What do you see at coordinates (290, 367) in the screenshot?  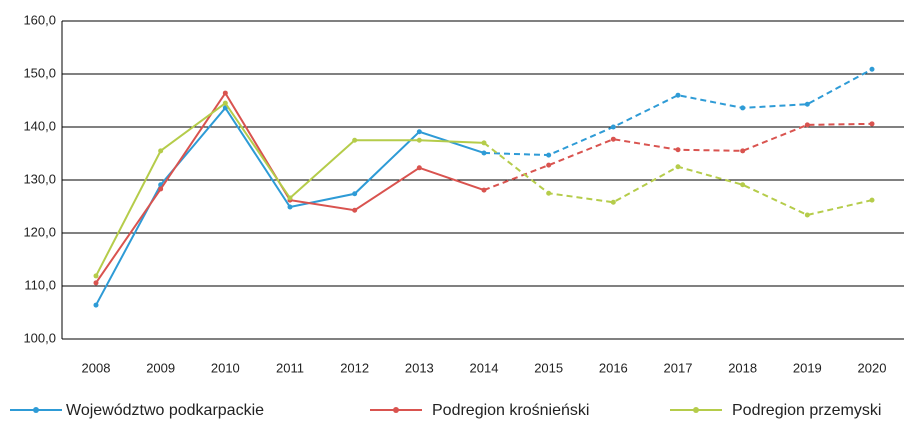 I see `x-tick-label: 2011` at bounding box center [290, 367].